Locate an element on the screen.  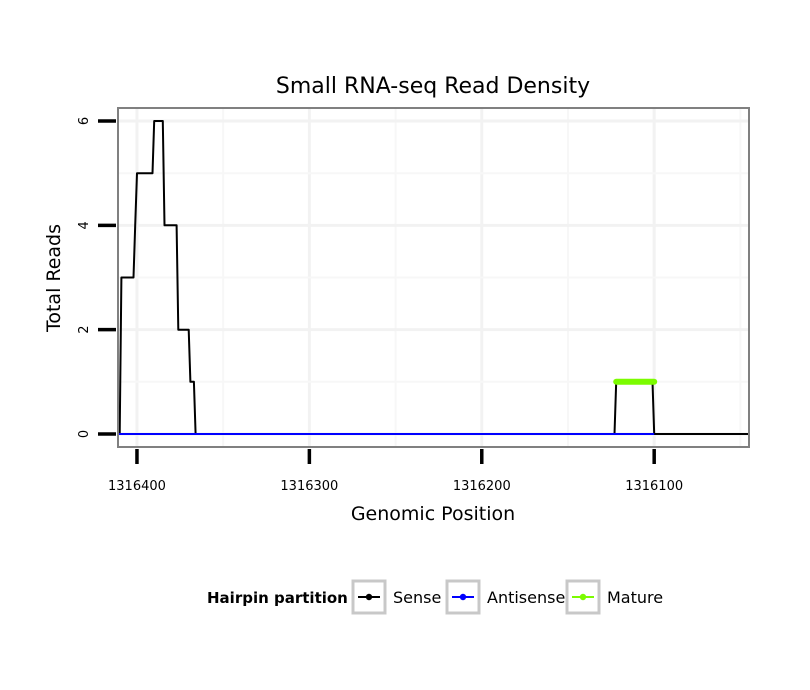
x-tick-label-3: 1316100 is located at coordinates (654, 486).